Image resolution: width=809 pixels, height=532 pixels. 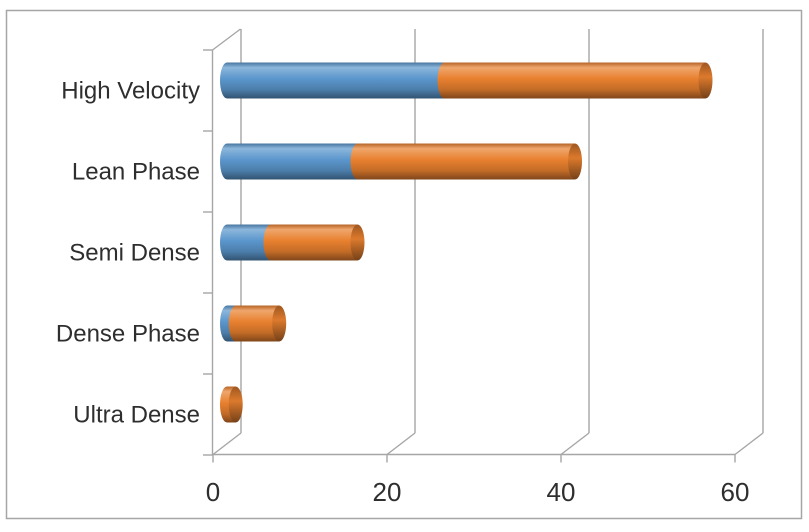 I want to click on category-label-high-velocity: High Velocity, so click(x=130, y=91).